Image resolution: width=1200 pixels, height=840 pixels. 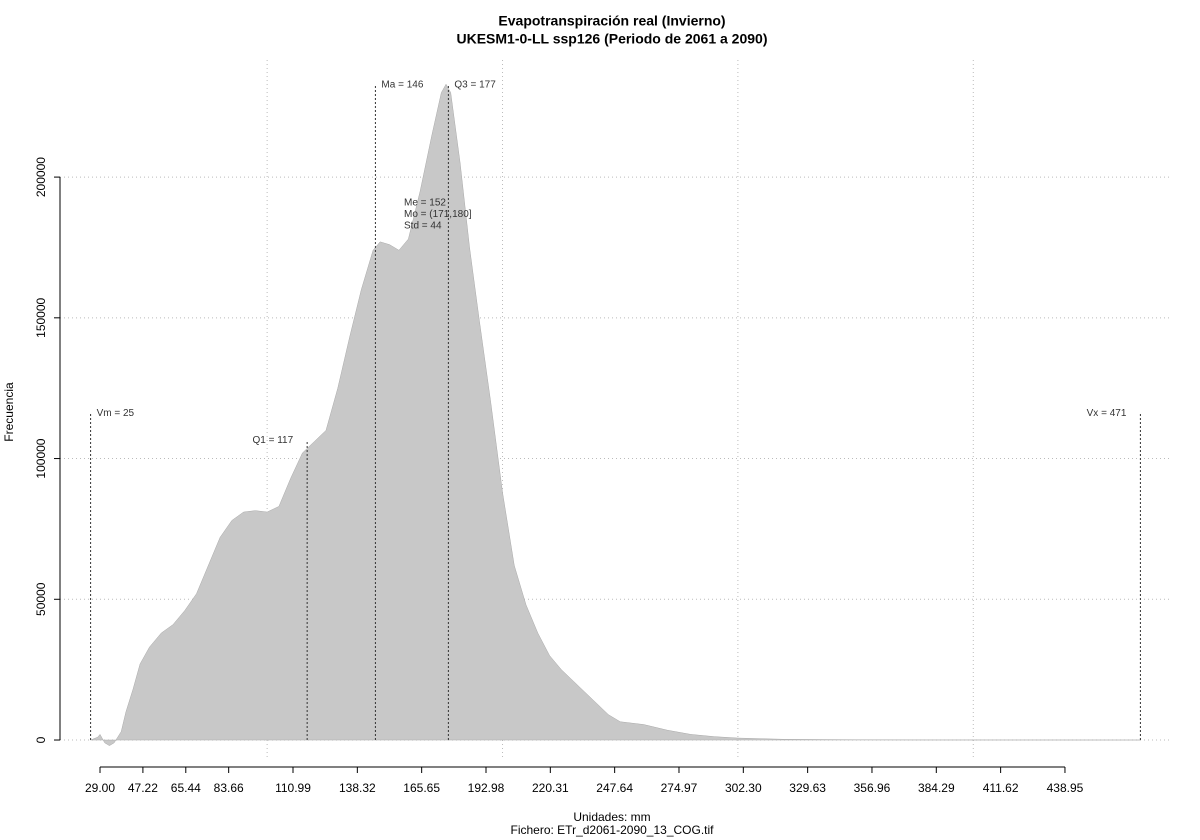 I want to click on y-tick-label: 50000, so click(x=41, y=599).